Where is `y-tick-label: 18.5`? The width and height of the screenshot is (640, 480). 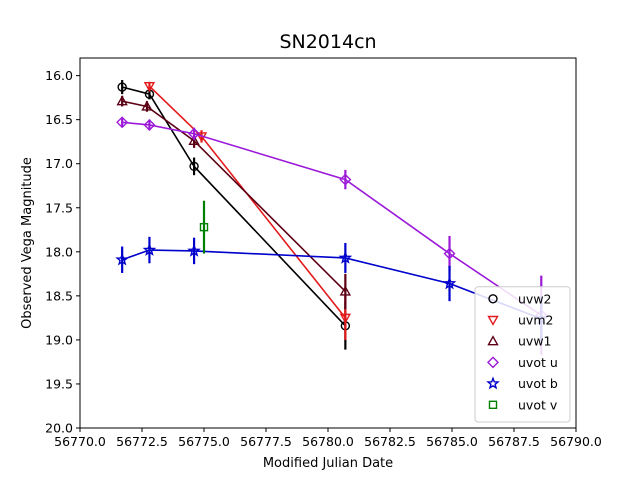 y-tick-label: 18.5 is located at coordinates (59, 295).